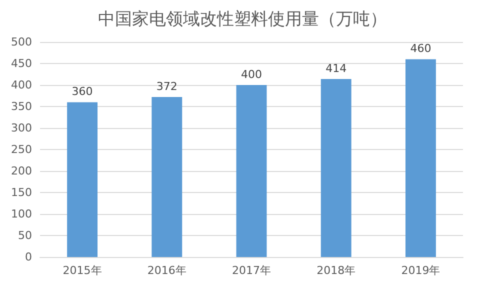 The height and width of the screenshot is (293, 485). Describe the element at coordinates (420, 270) in the screenshot. I see `x-tick-label: 2019年` at that location.